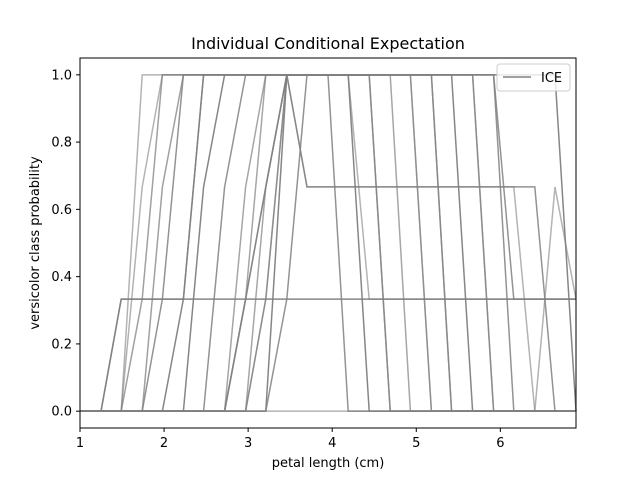 This screenshot has height=480, width=640. Describe the element at coordinates (551, 78) in the screenshot. I see `legend-entry-ice: ICE` at that location.